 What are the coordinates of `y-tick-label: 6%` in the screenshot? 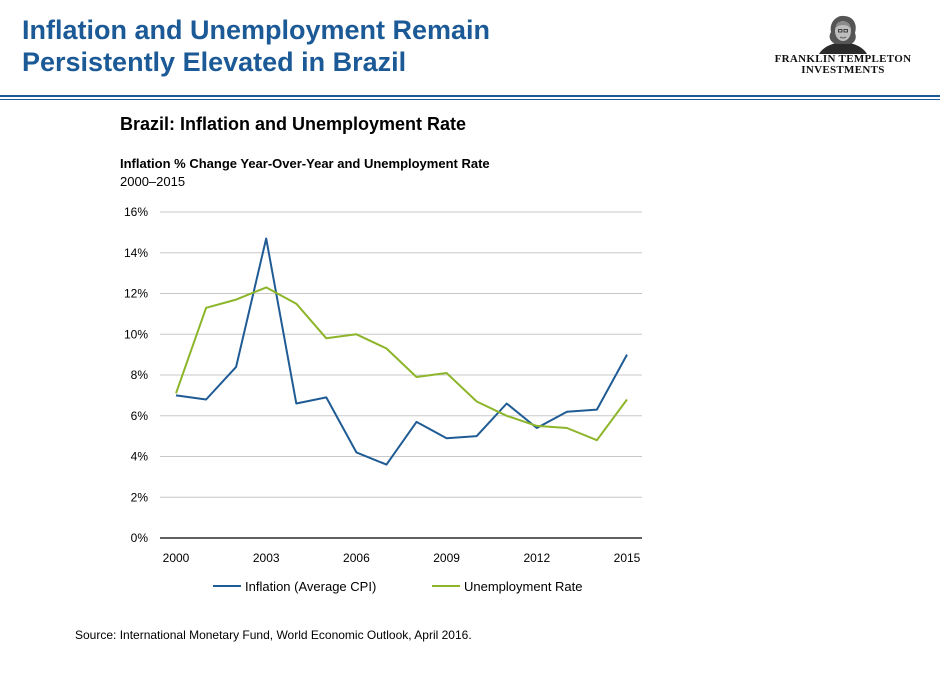 It's located at (140, 416).